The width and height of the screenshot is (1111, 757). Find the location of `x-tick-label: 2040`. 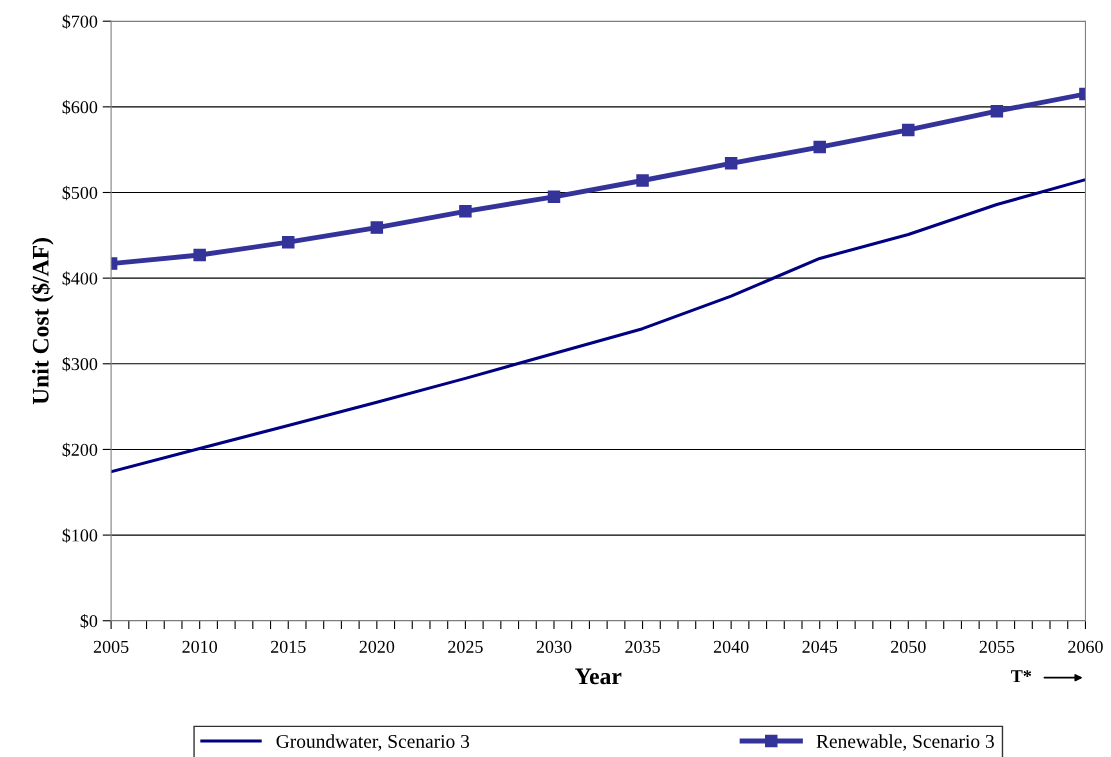

x-tick-label: 2040 is located at coordinates (731, 646).